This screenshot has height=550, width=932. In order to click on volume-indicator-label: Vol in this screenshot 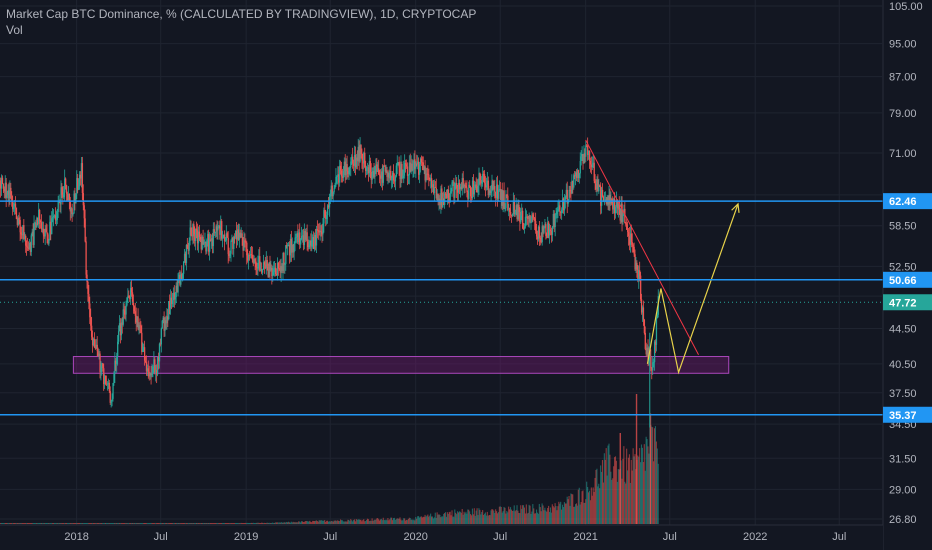, I will do `click(14, 30)`.